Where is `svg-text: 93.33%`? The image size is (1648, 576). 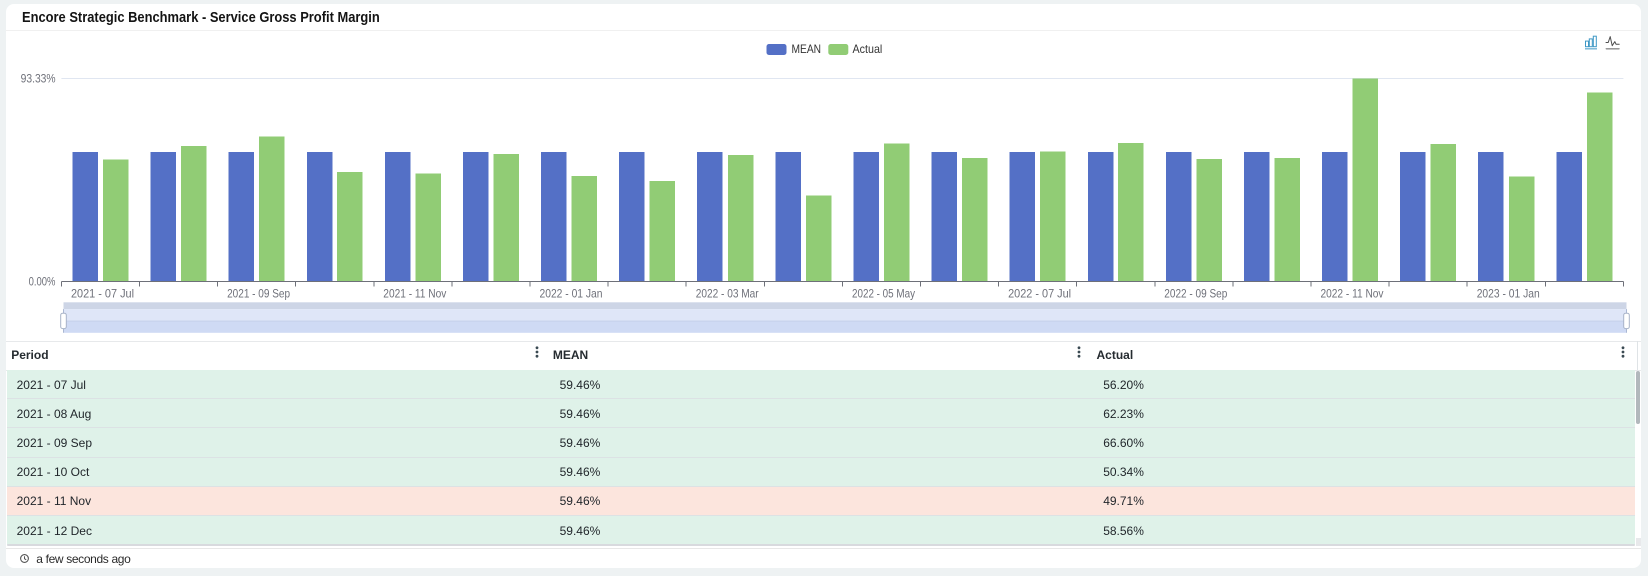 svg-text: 93.33% is located at coordinates (38, 79).